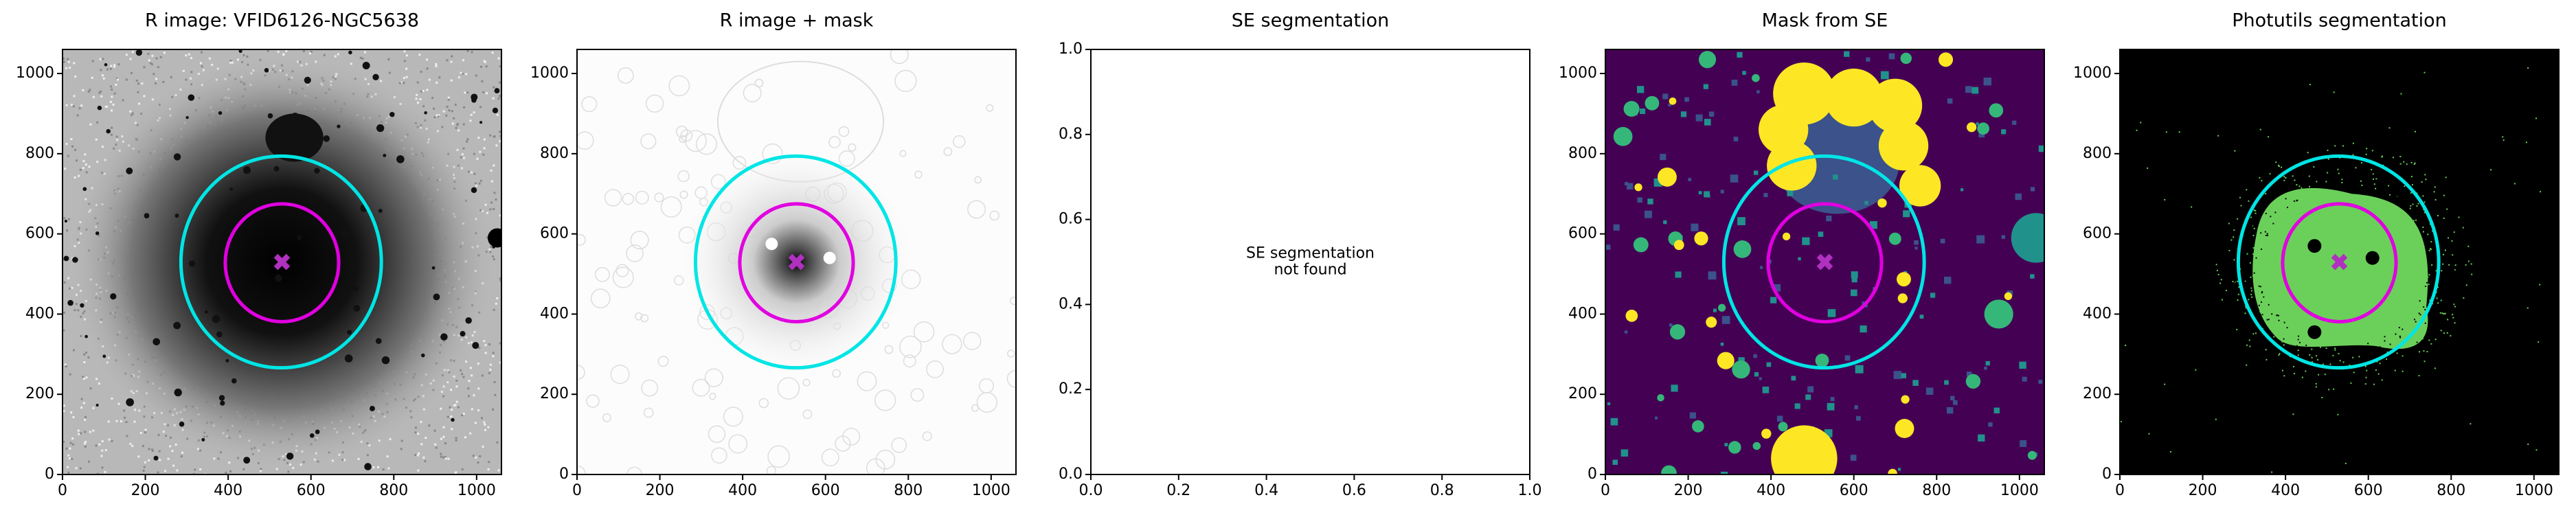 This screenshot has height=515, width=2576. Describe the element at coordinates (1071, 474) in the screenshot. I see `y-tick-label: 0.0` at that location.